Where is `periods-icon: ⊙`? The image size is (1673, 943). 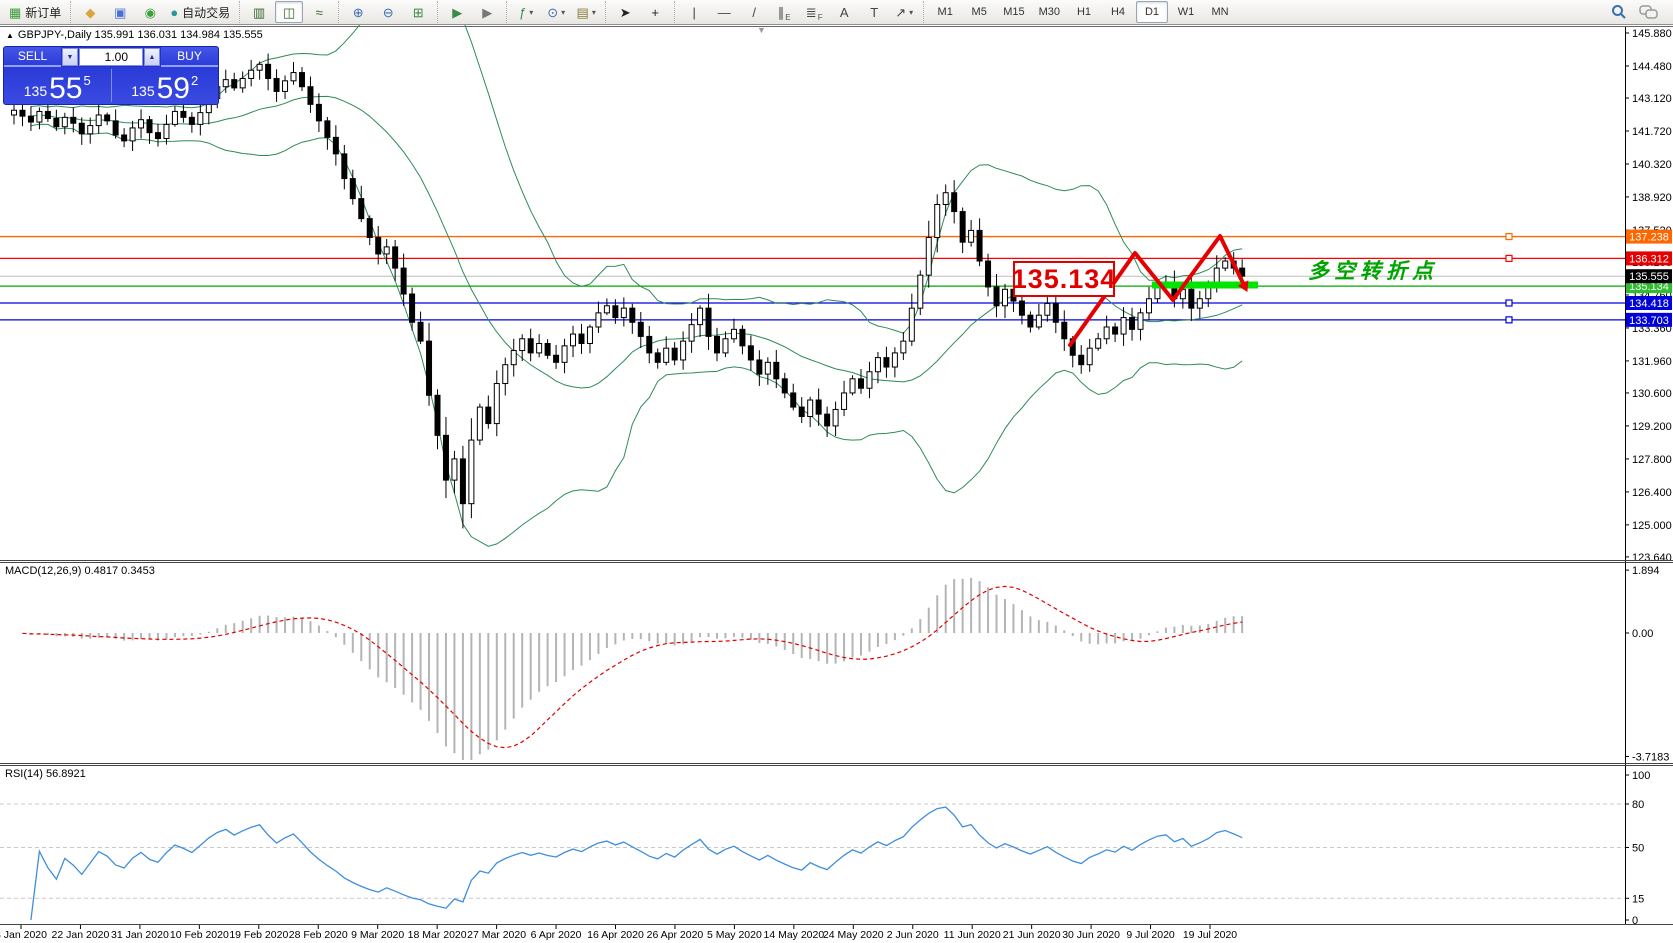 periods-icon: ⊙ is located at coordinates (553, 12).